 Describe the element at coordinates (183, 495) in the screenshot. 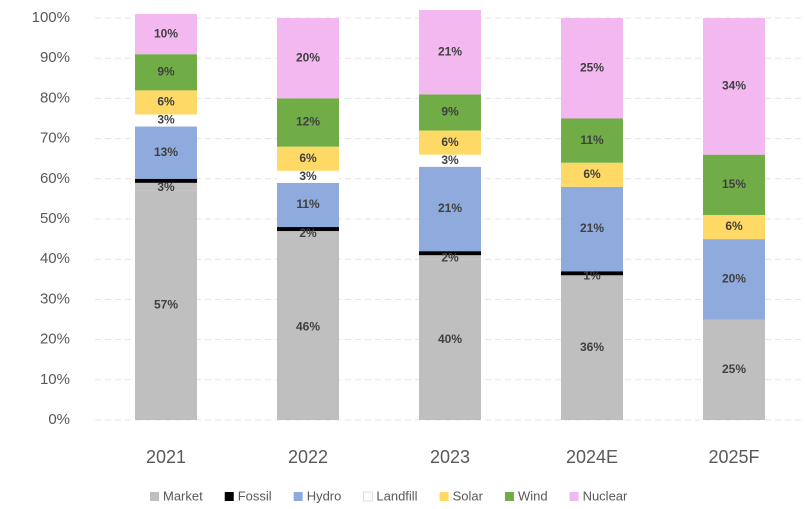

I see `legend-label: Market` at that location.